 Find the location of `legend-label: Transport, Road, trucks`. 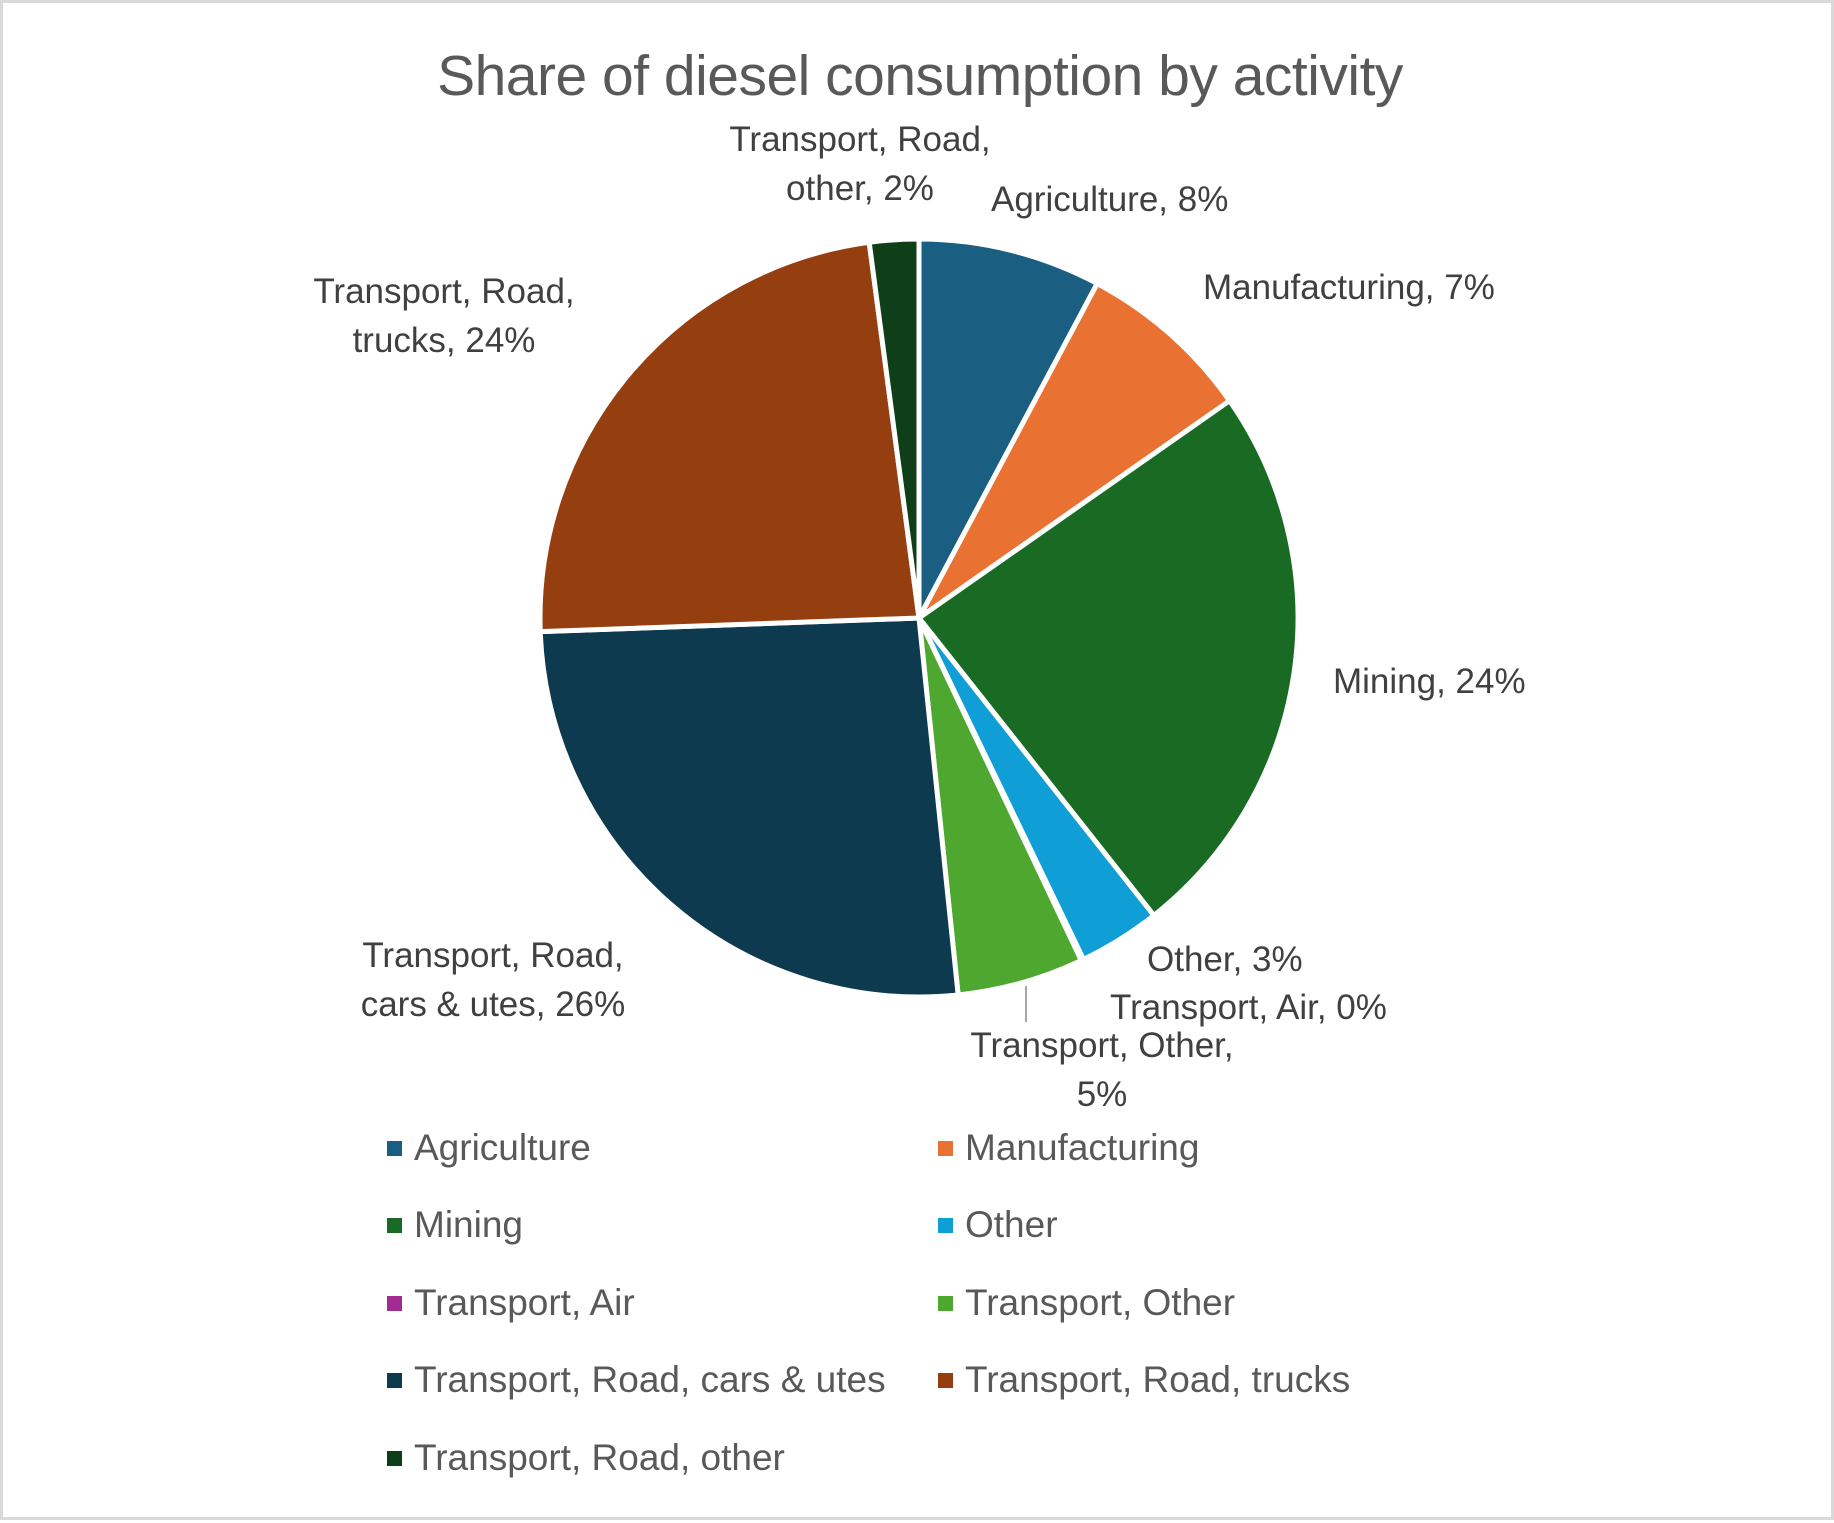

legend-label: Transport, Road, trucks is located at coordinates (1158, 1379).